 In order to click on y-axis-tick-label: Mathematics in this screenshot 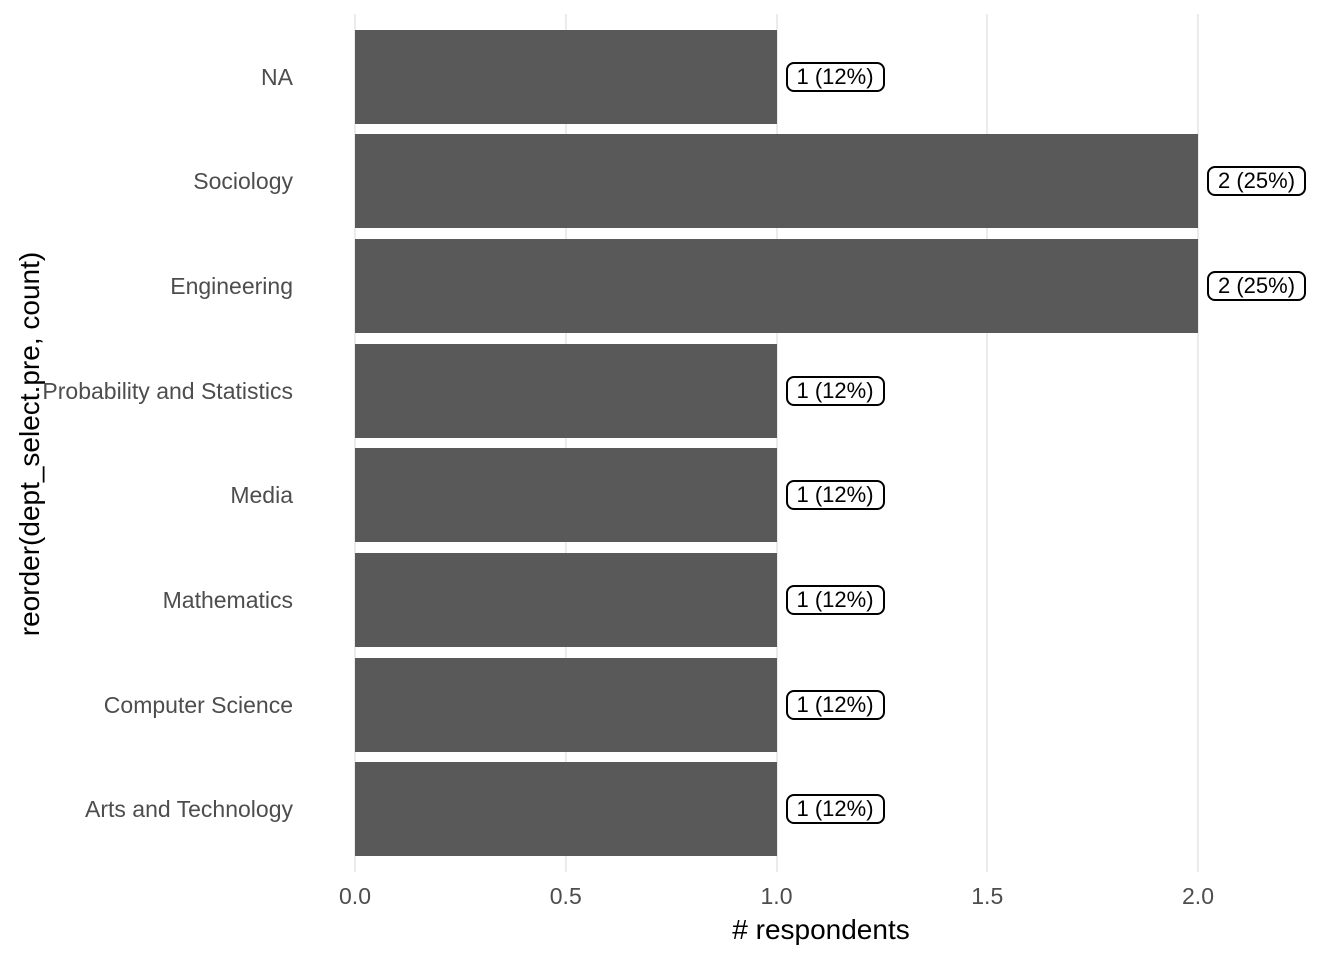, I will do `click(227, 599)`.